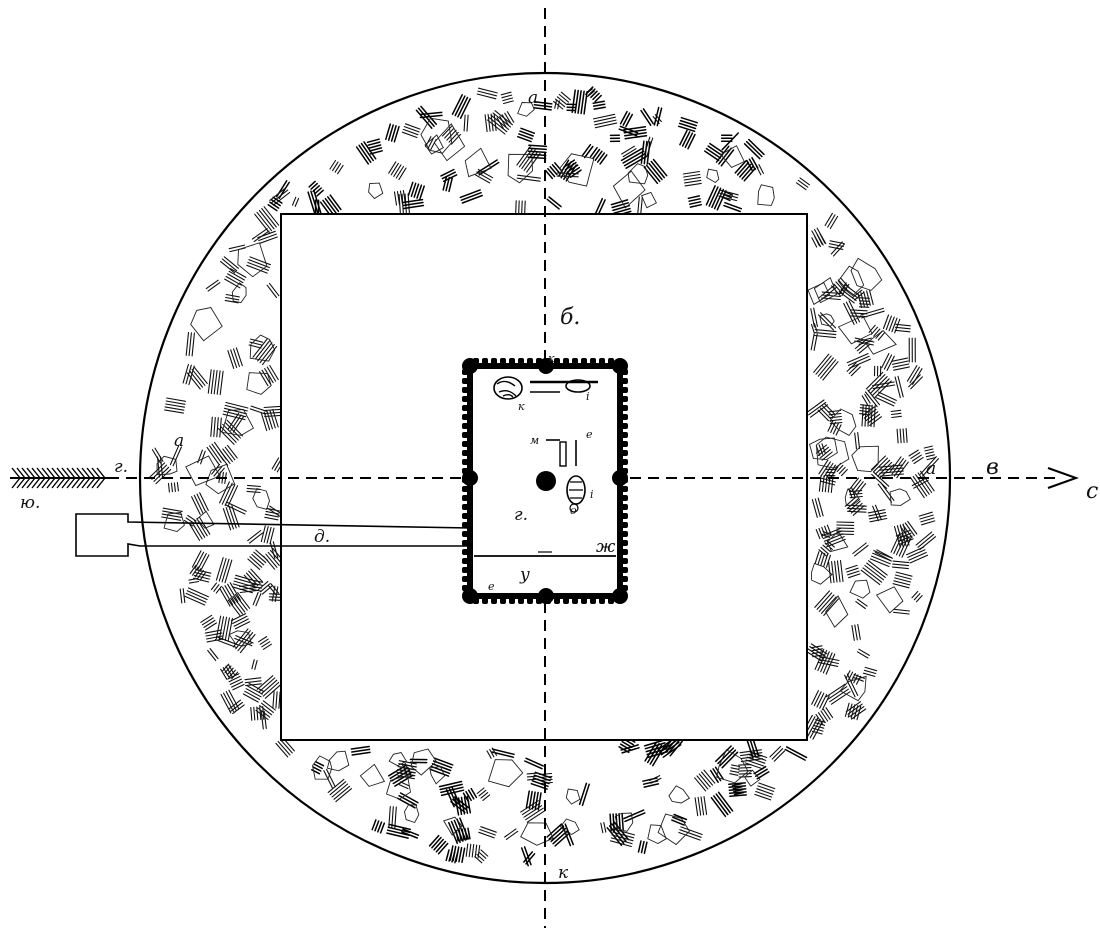 Image resolution: width=1100 pixels, height=930 pixels. Describe the element at coordinates (589, 434) in the screenshot. I see `label-find-e2: е` at that location.